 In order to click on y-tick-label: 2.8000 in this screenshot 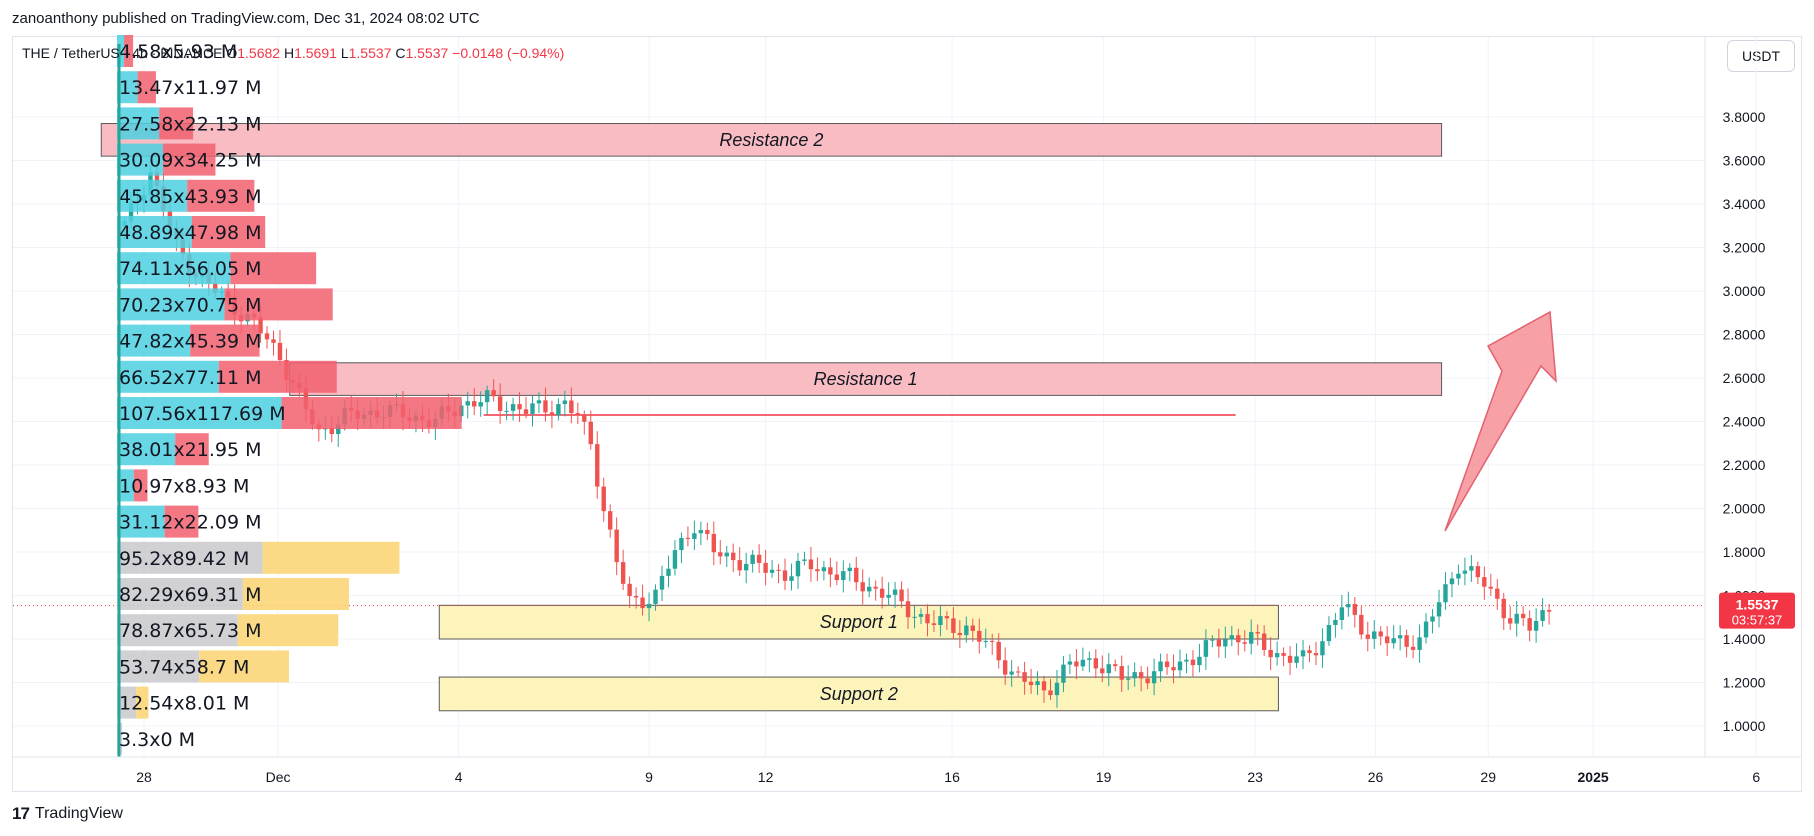, I will do `click(1744, 335)`.